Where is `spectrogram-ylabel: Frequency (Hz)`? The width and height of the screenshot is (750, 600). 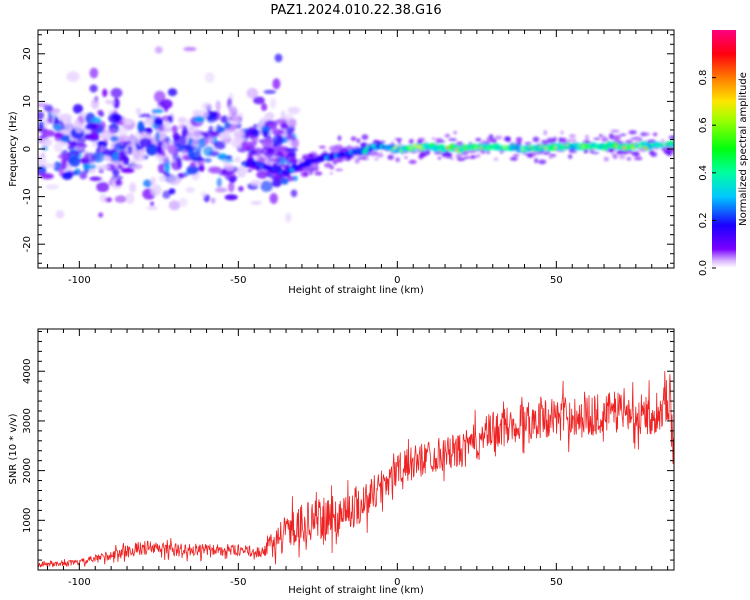
spectrogram-ylabel: Frequency (Hz) is located at coordinates (13, 149).